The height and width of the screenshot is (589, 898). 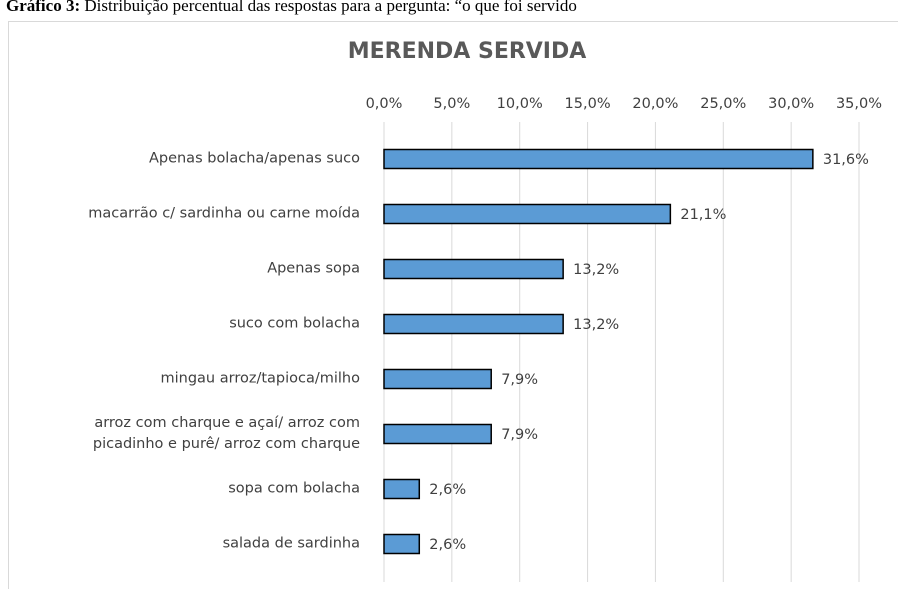 I want to click on x-tick-label: 20,0%, so click(x=655, y=104).